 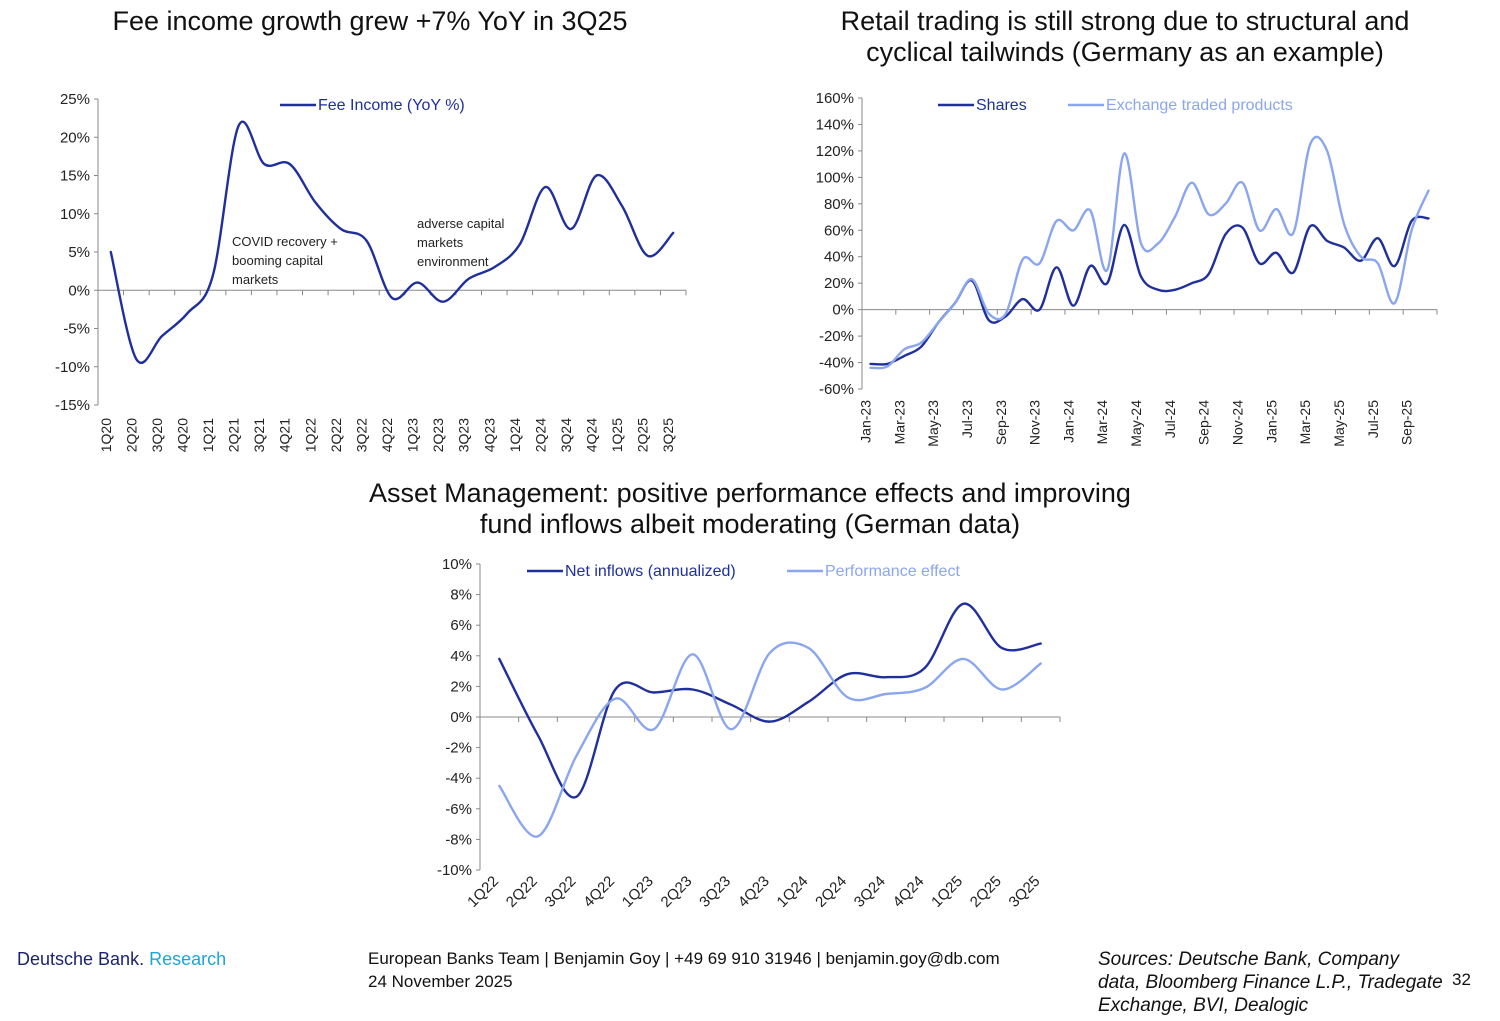 What do you see at coordinates (754, 892) in the screenshot?
I see `x-tick-label: 4Q23` at bounding box center [754, 892].